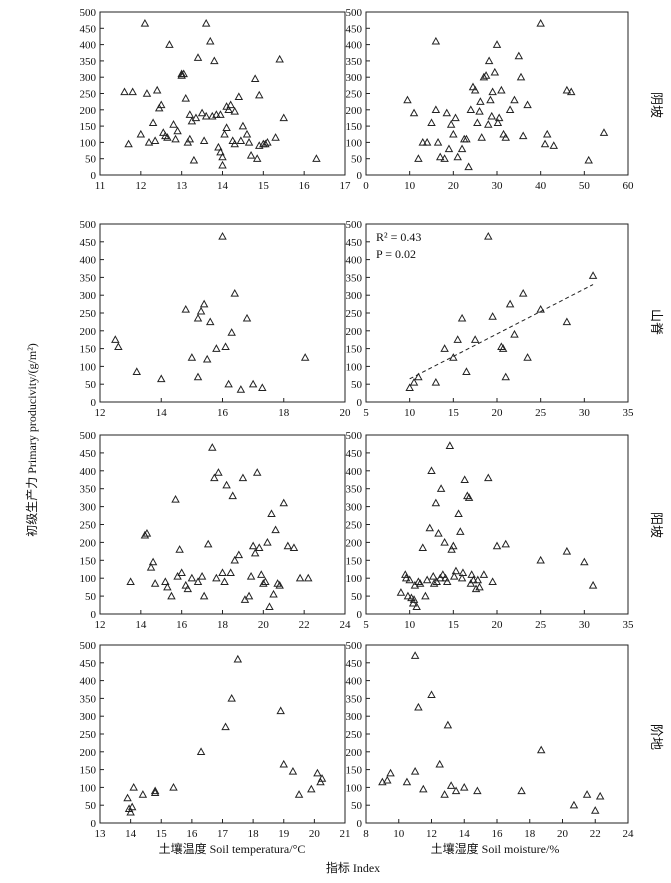 This screenshot has width=671, height=883. What do you see at coordinates (223, 834) in the screenshot?
I see `x-tick-label: 17` at bounding box center [223, 834].